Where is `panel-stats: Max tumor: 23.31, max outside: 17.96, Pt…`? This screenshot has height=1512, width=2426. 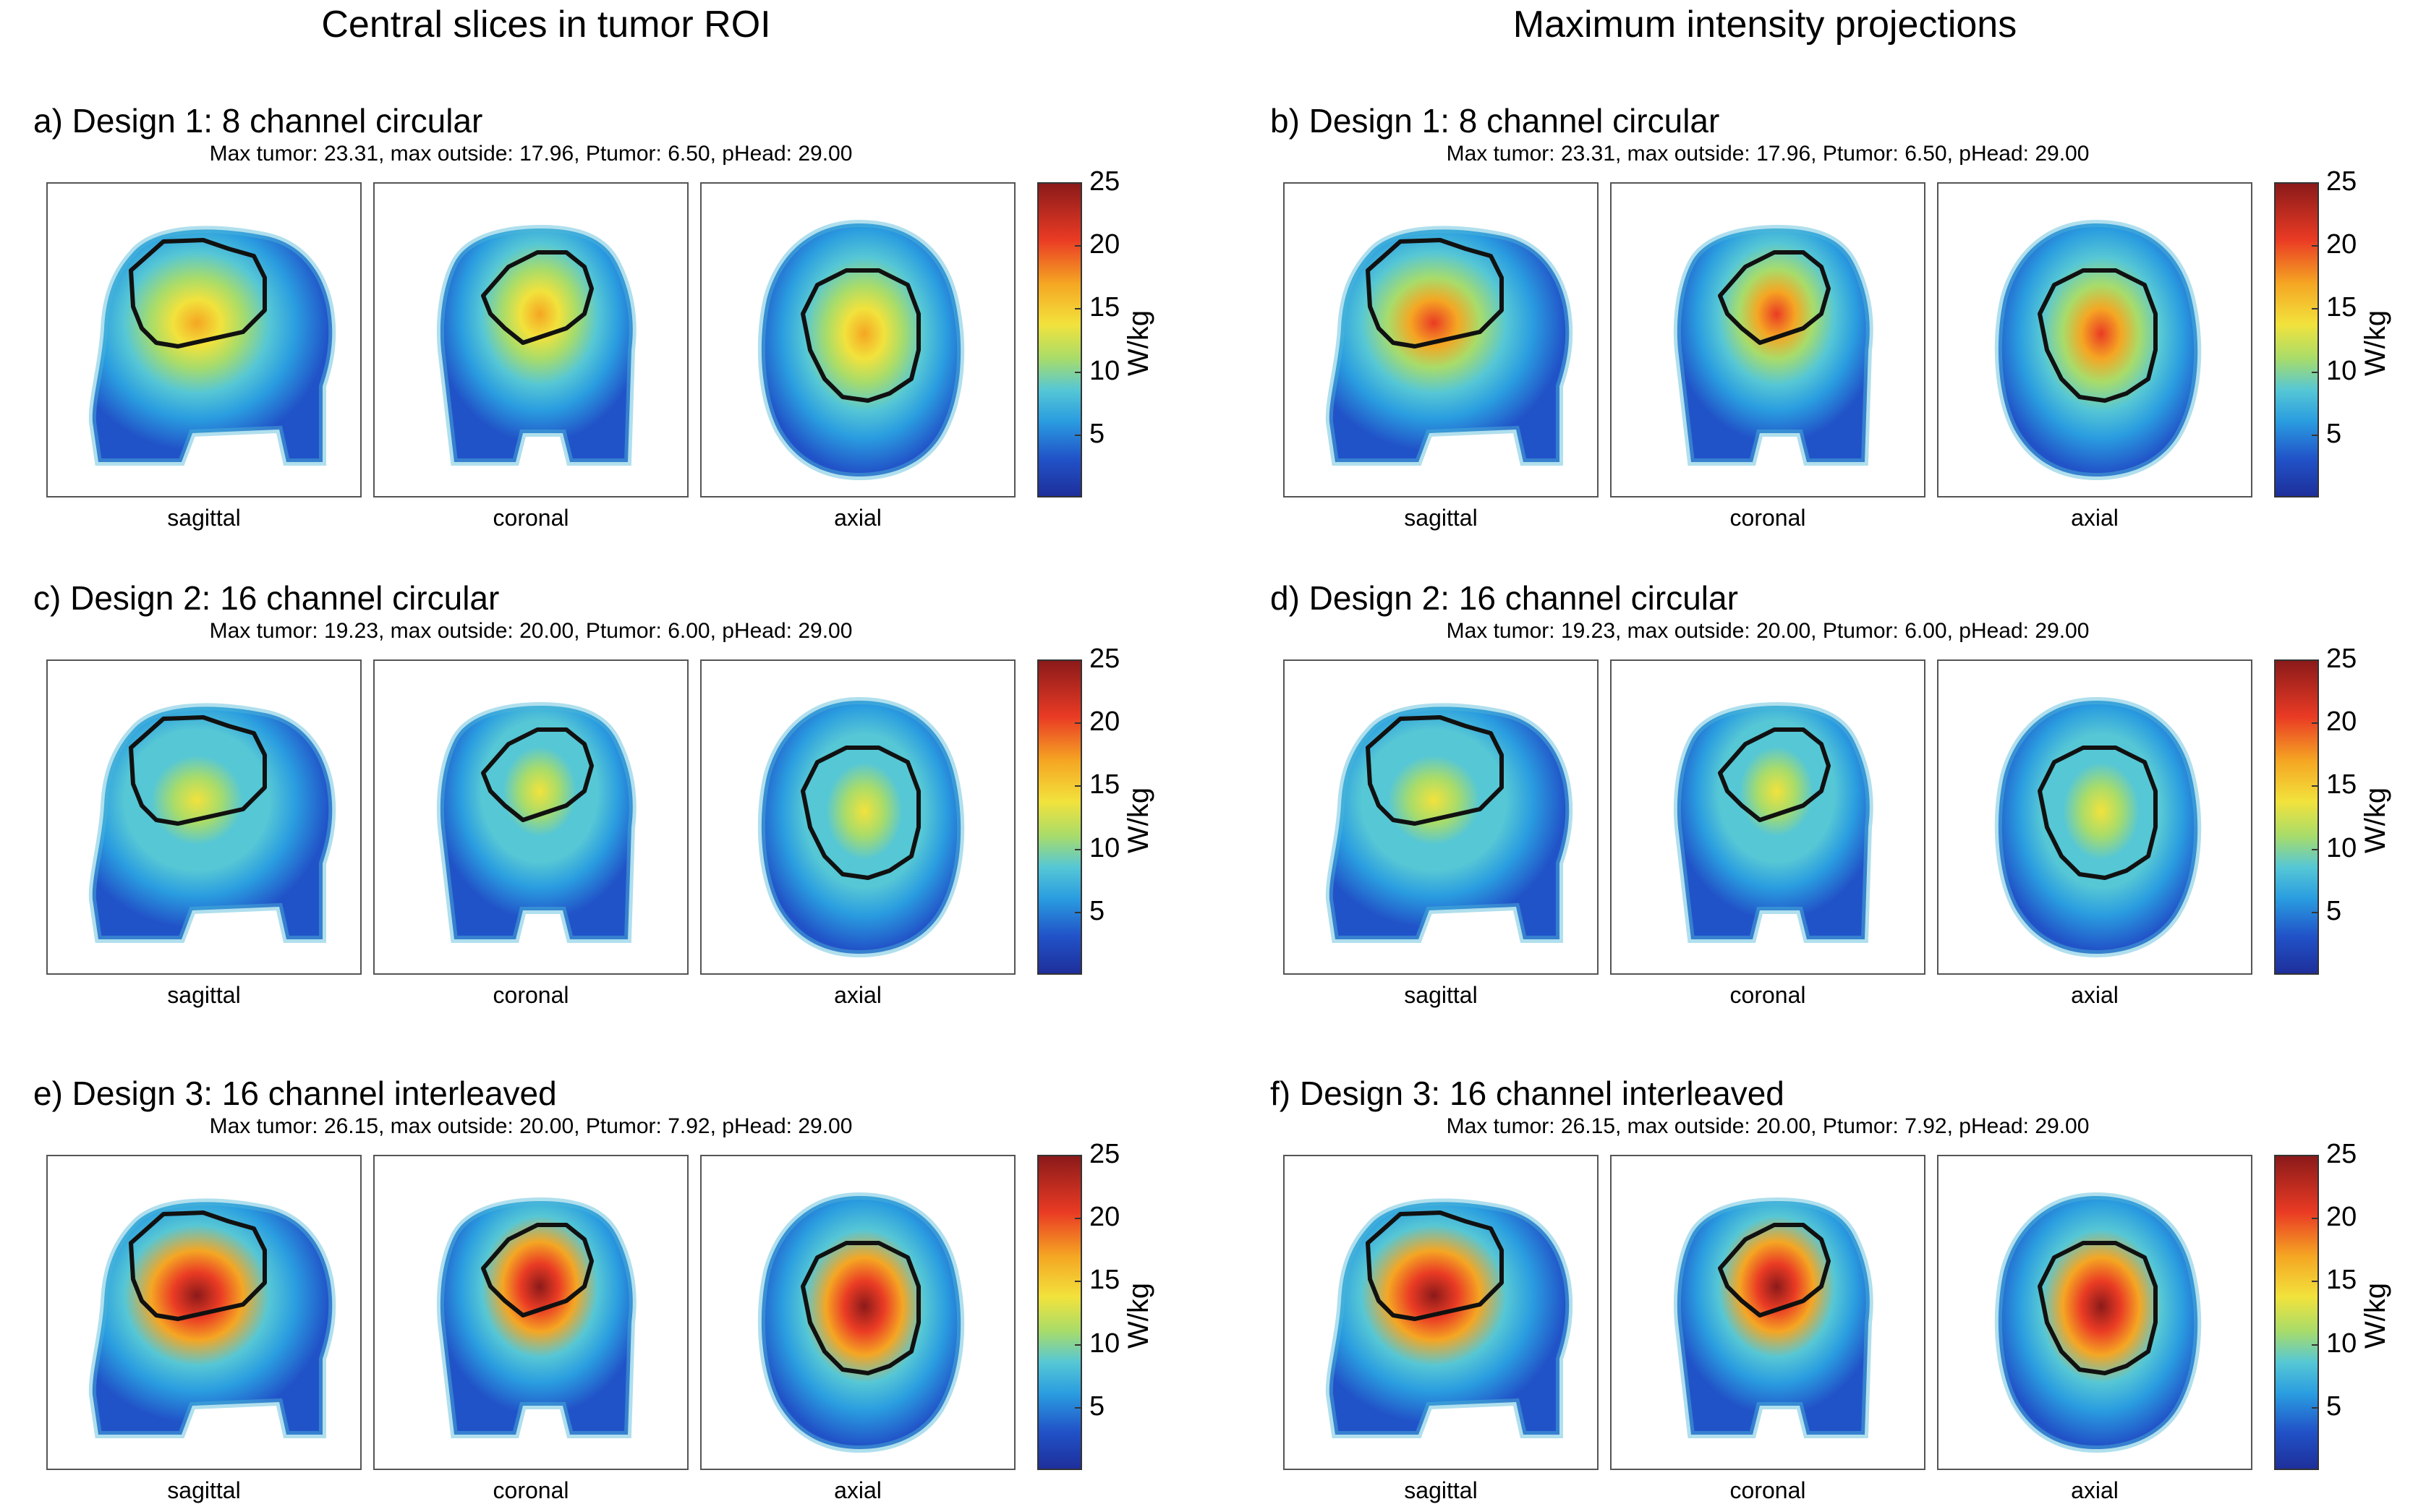
panel-stats: Max tumor: 23.31, max outside: 17.96, Pt… is located at coordinates (531, 154).